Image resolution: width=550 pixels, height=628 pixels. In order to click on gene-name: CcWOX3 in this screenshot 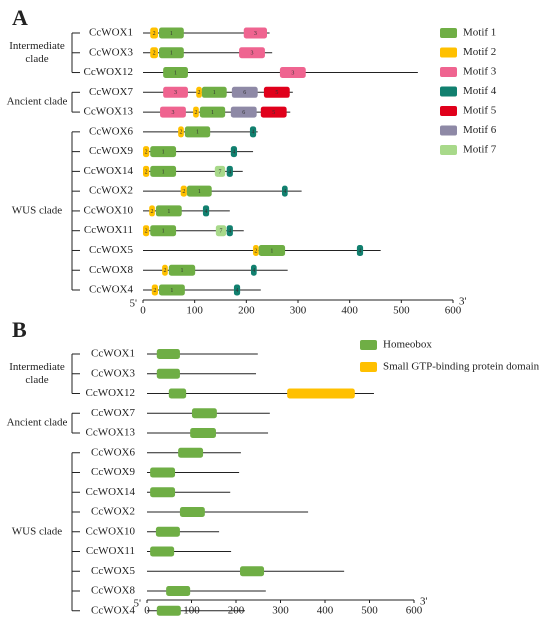, I will do `click(113, 373)`.